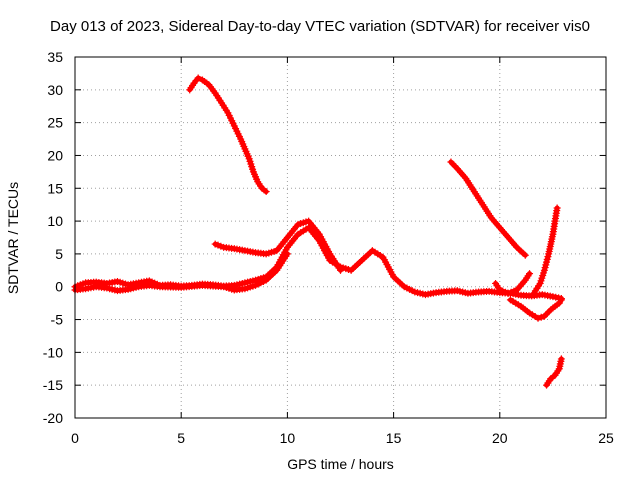 The height and width of the screenshot is (480, 640). I want to click on x-tick-label: 5, so click(181, 438).